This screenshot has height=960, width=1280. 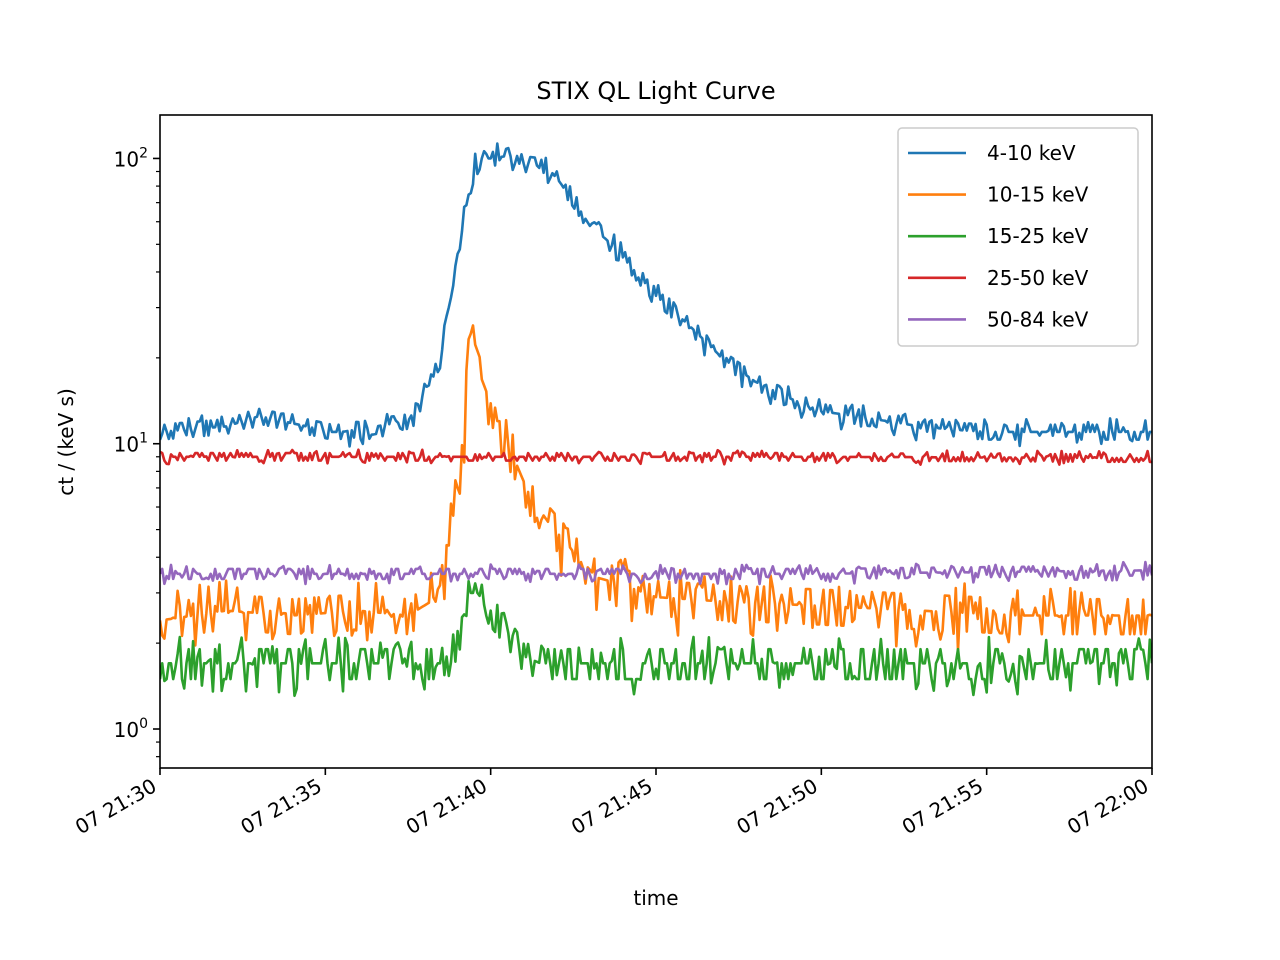 I want to click on legend-label: 25-50 keV, so click(x=1038, y=278).